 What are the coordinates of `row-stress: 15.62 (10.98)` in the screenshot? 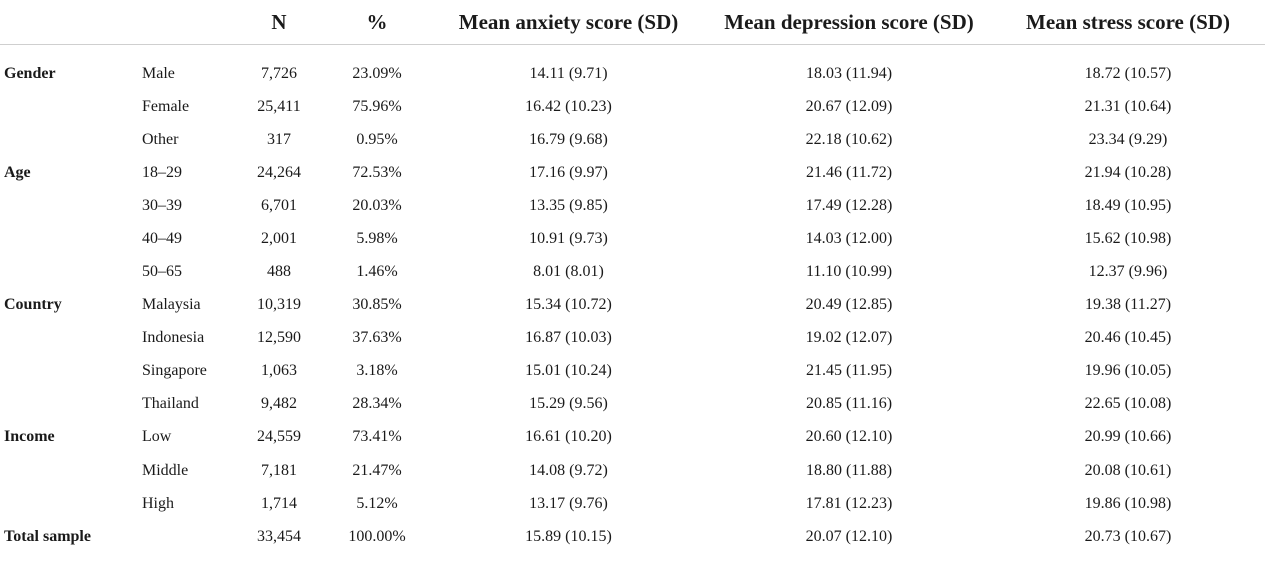 It's located at (1128, 238).